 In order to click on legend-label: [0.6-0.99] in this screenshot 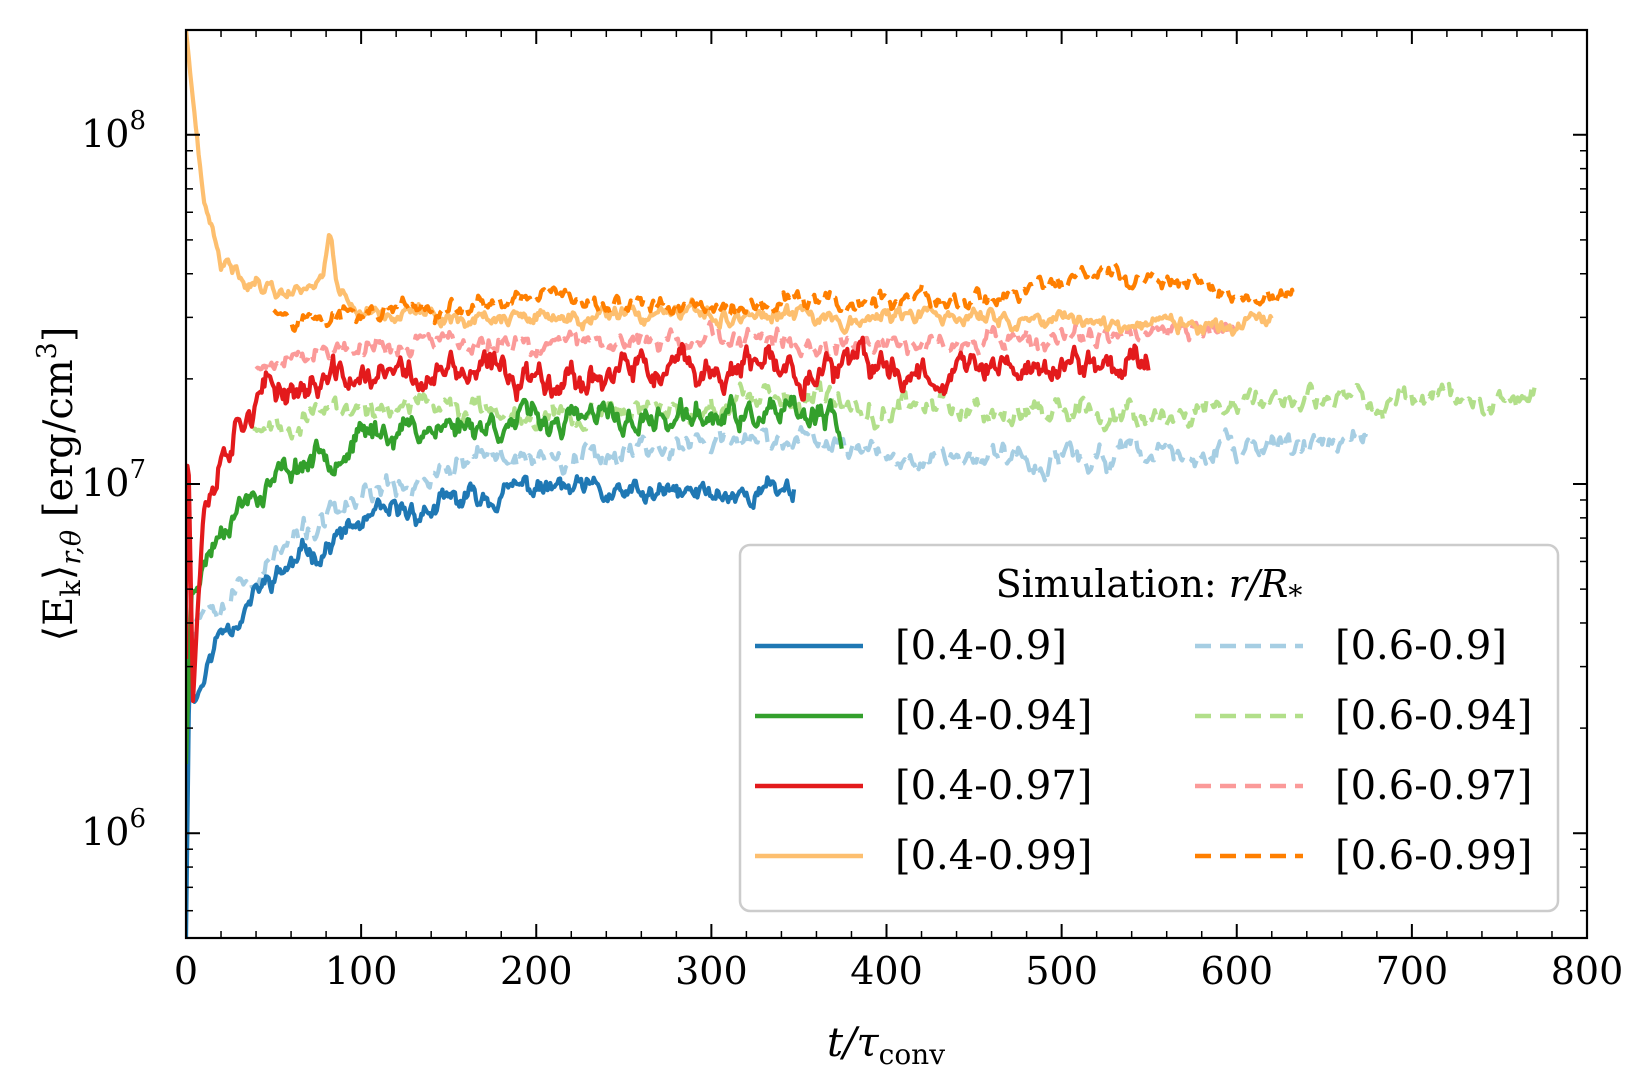, I will do `click(1433, 856)`.